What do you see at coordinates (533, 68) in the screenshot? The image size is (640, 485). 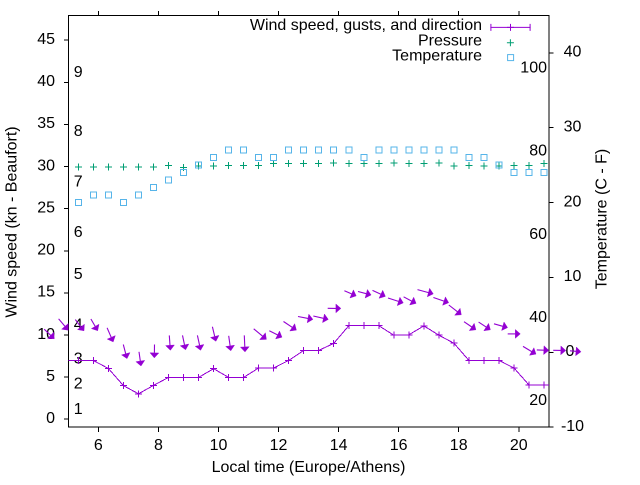 I see `svg-text: 100` at bounding box center [533, 68].